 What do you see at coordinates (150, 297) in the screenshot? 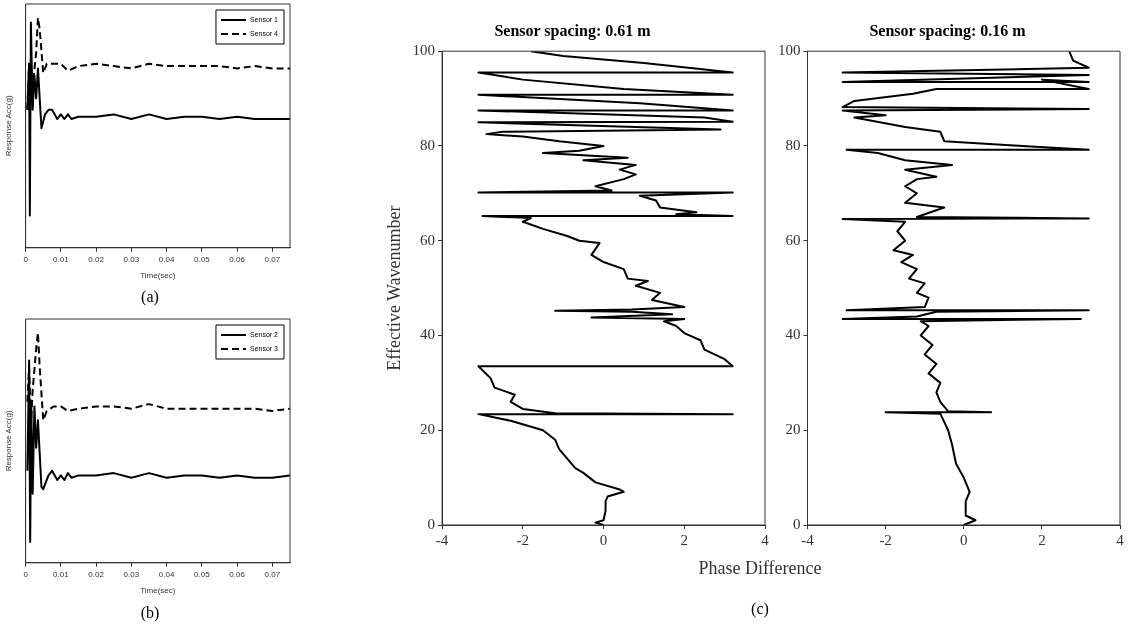
I see `text: (a)` at bounding box center [150, 297].